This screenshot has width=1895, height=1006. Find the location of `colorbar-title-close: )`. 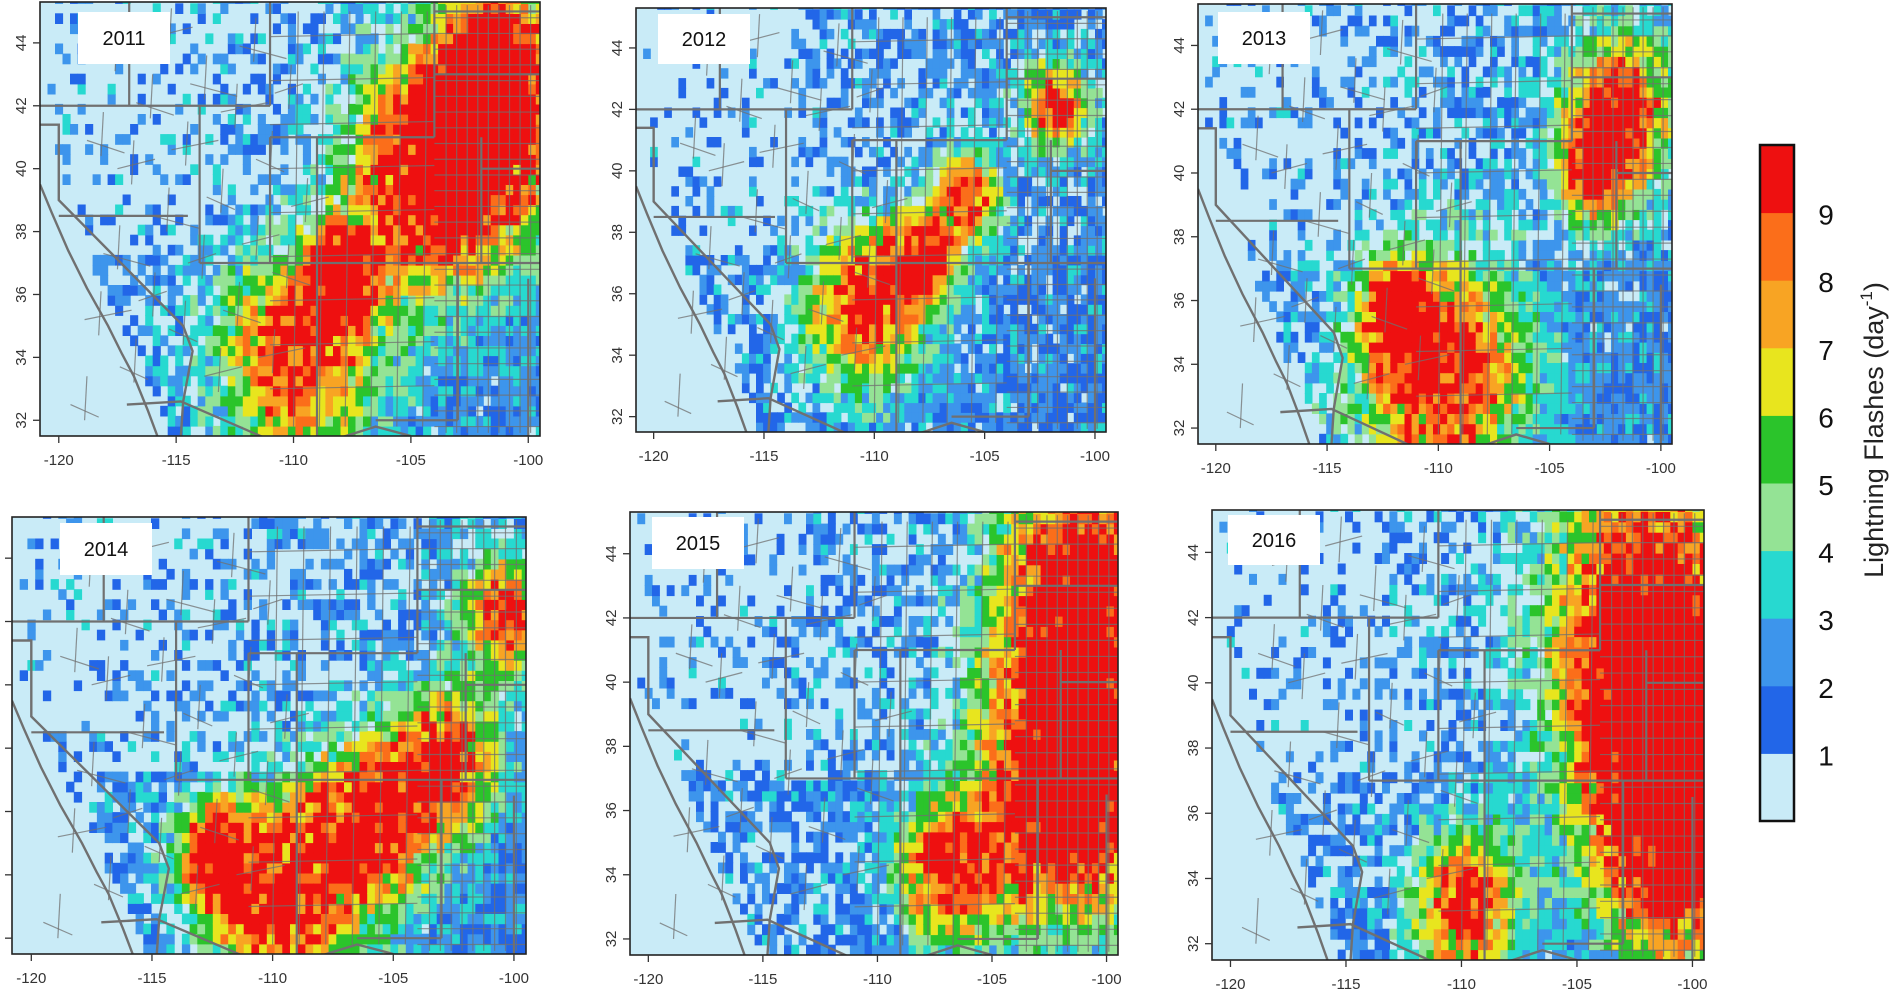

colorbar-title-close: ) is located at coordinates (1874, 286).